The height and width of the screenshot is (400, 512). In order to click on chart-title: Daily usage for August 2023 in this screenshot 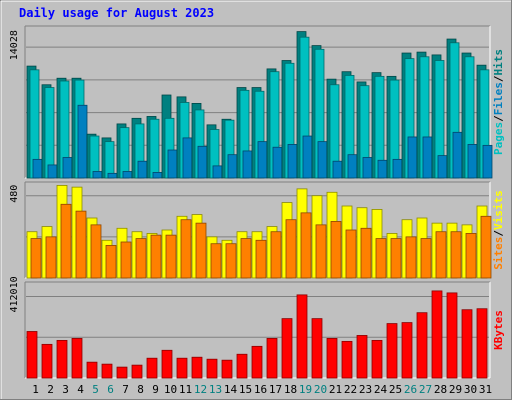, I will do `click(116, 13)`.